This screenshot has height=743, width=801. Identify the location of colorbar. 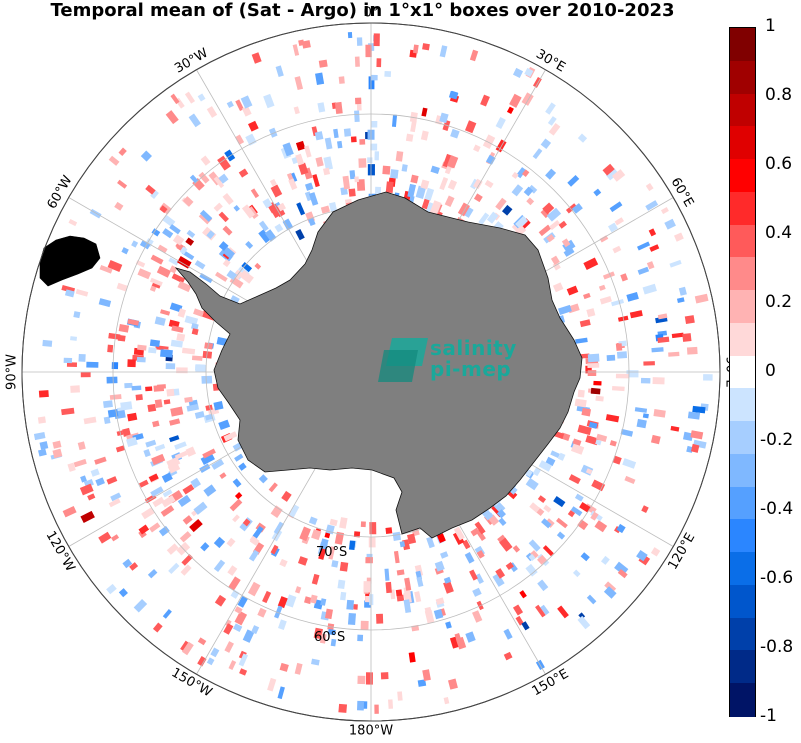
(742, 372).